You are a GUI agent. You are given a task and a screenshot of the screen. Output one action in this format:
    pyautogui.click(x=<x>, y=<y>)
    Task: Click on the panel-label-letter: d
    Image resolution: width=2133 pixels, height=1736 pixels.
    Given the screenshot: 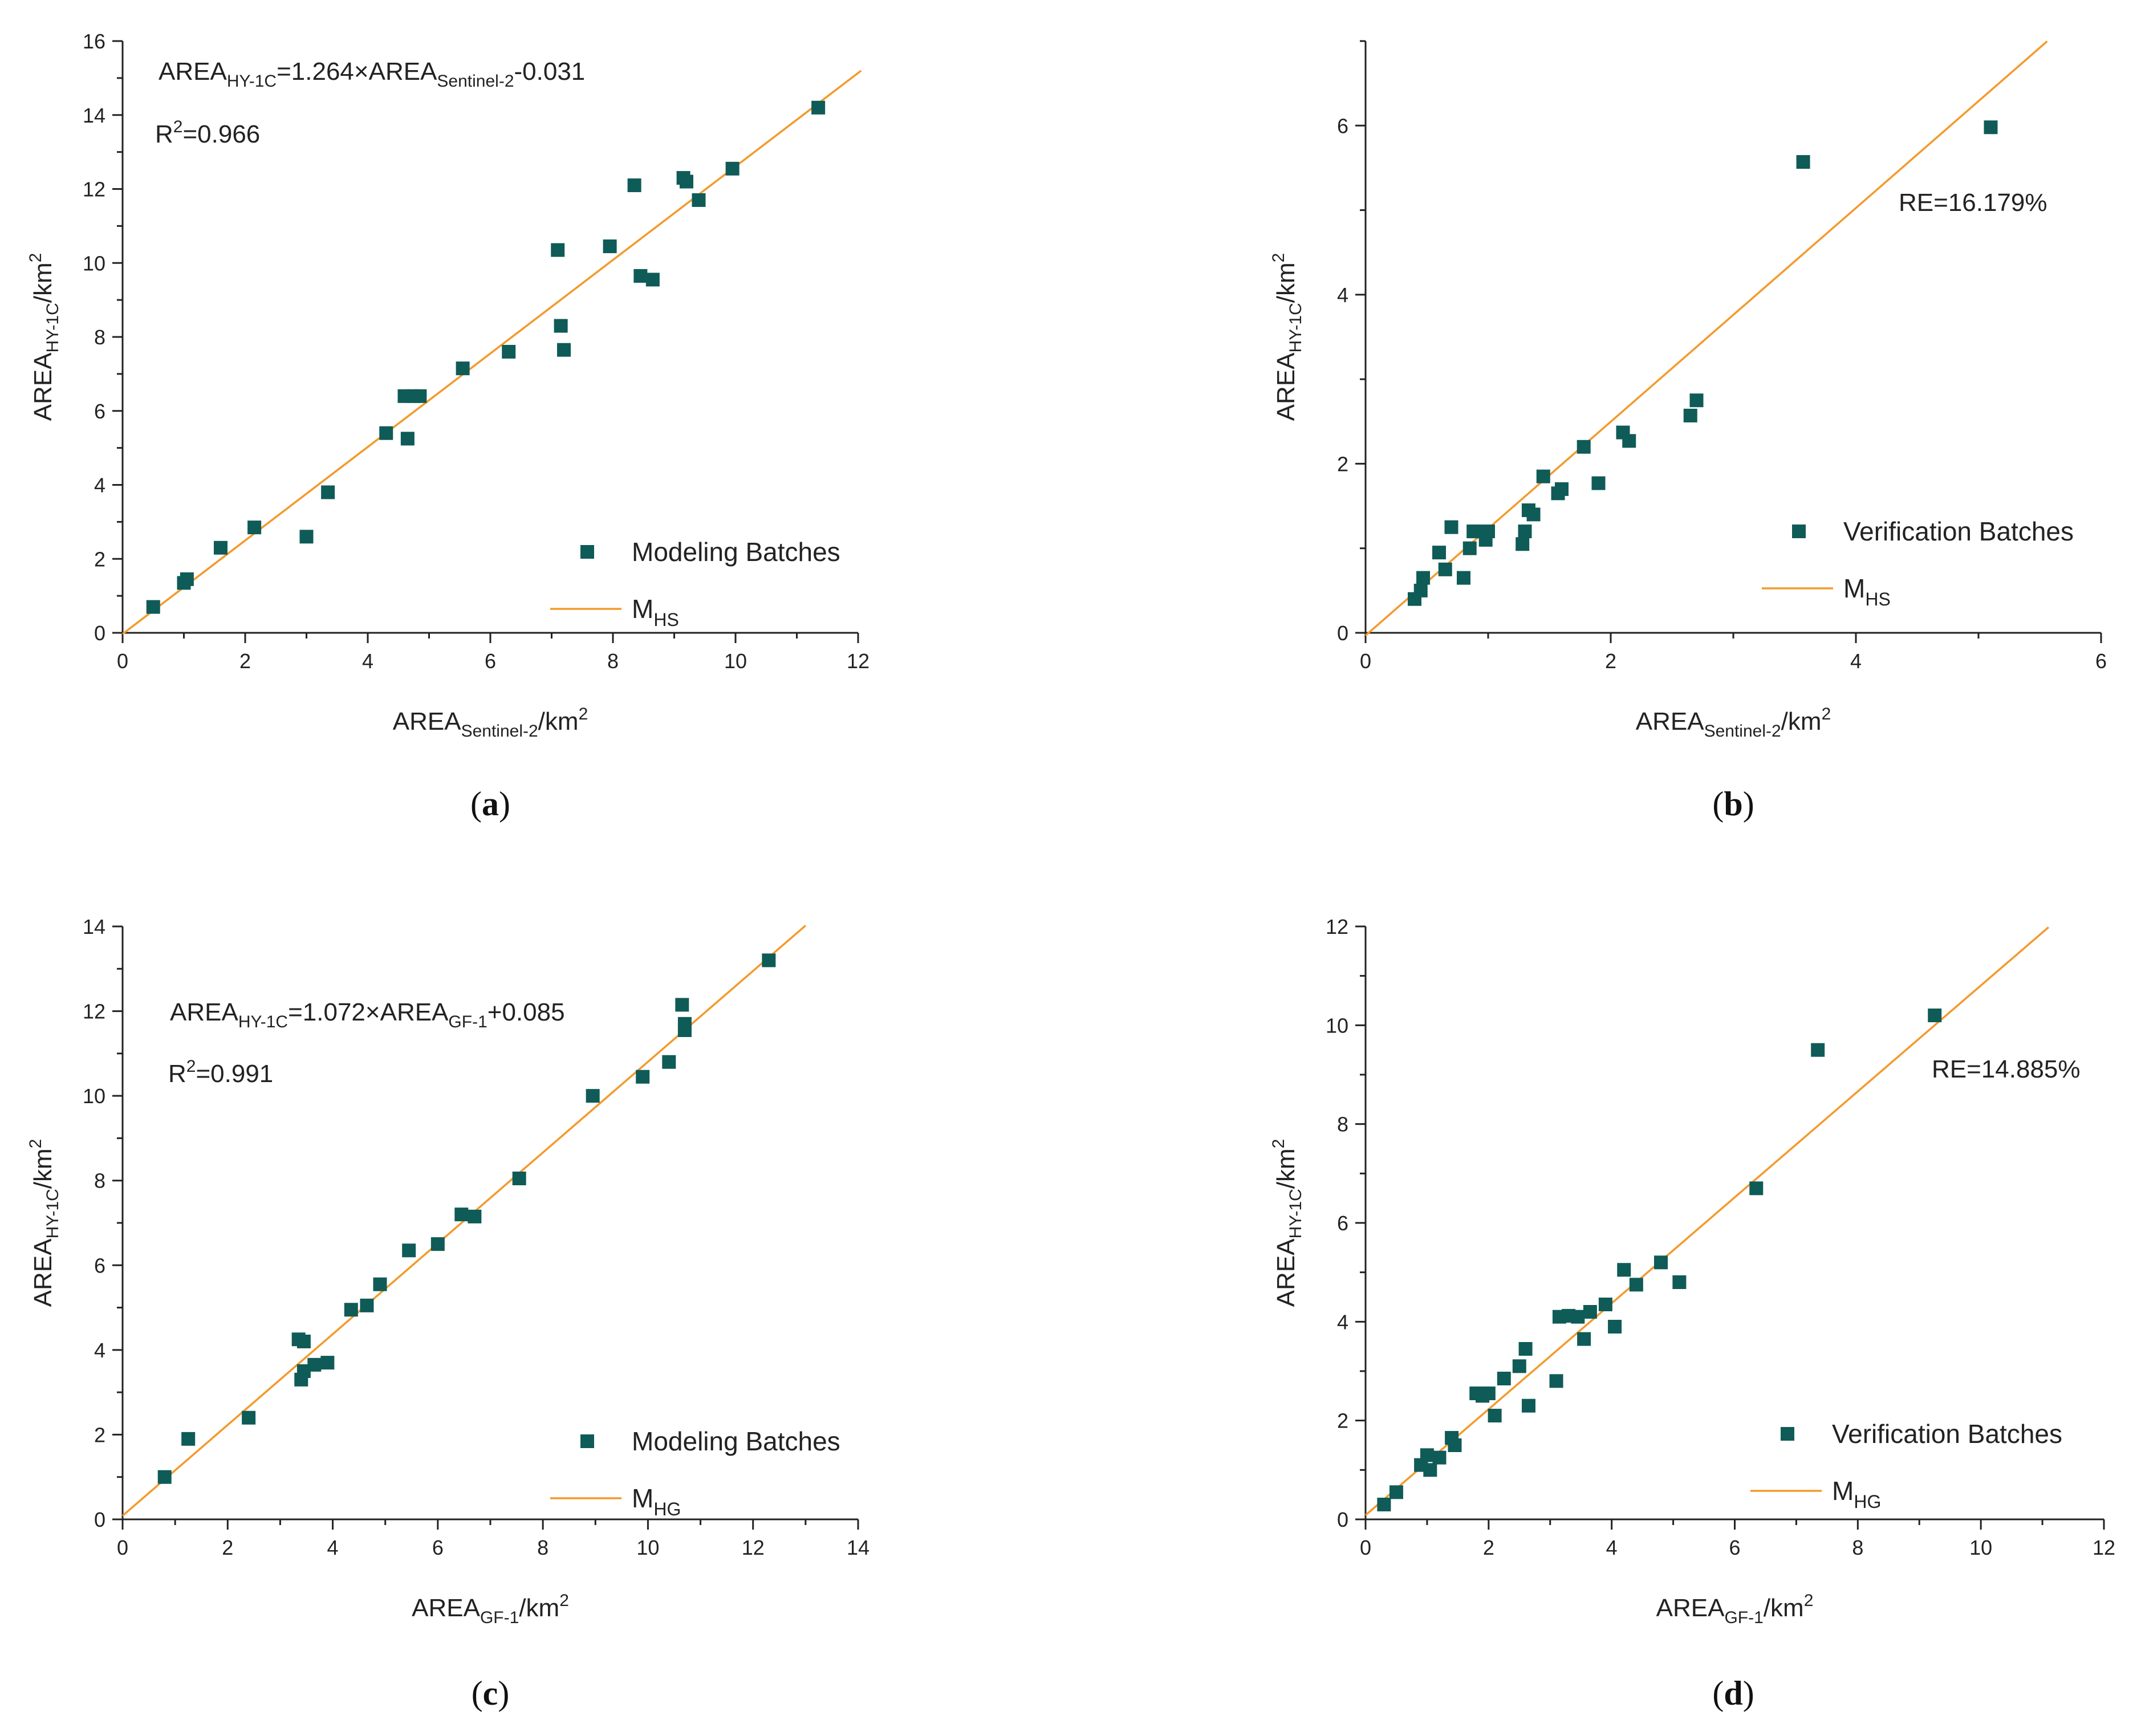 What is the action you would take?
    pyautogui.click(x=1733, y=1693)
    